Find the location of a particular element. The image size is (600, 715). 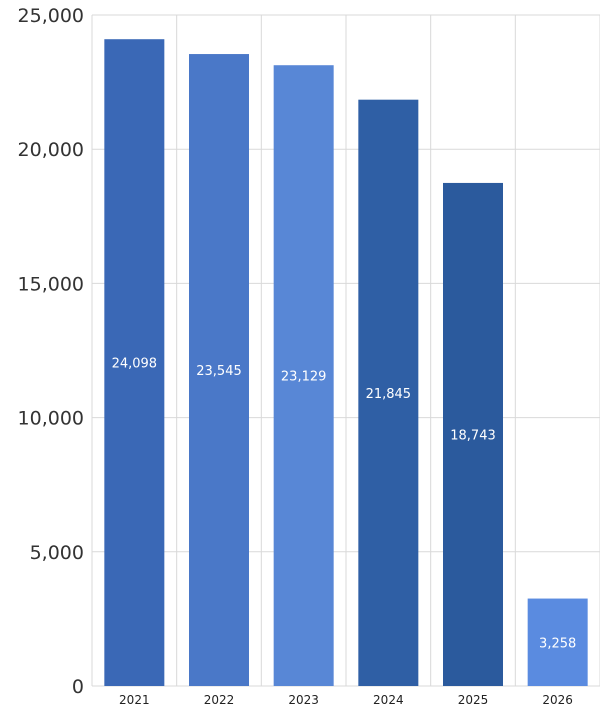

bar-2023 is located at coordinates (303, 375).